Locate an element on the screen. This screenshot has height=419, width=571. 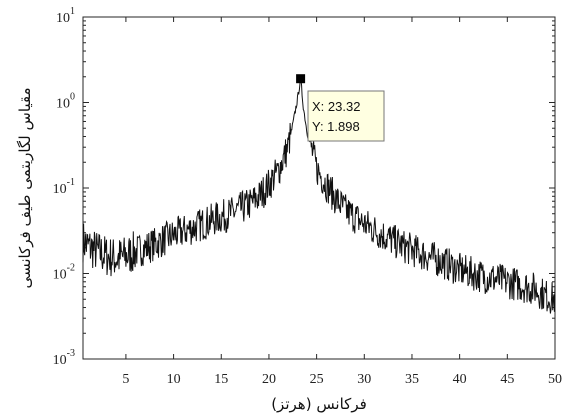
x-tick-label: 35 is located at coordinates (412, 379).